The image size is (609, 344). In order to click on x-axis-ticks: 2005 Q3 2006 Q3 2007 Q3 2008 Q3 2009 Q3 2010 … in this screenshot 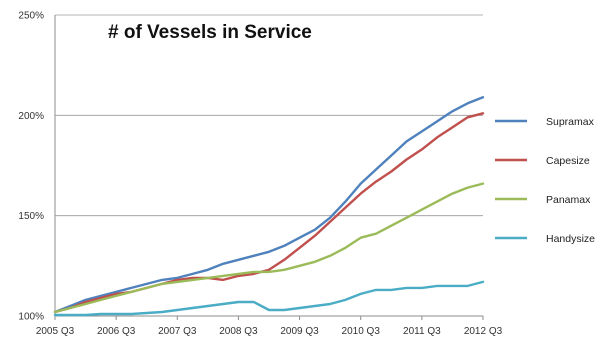, I will do `click(269, 326)`.